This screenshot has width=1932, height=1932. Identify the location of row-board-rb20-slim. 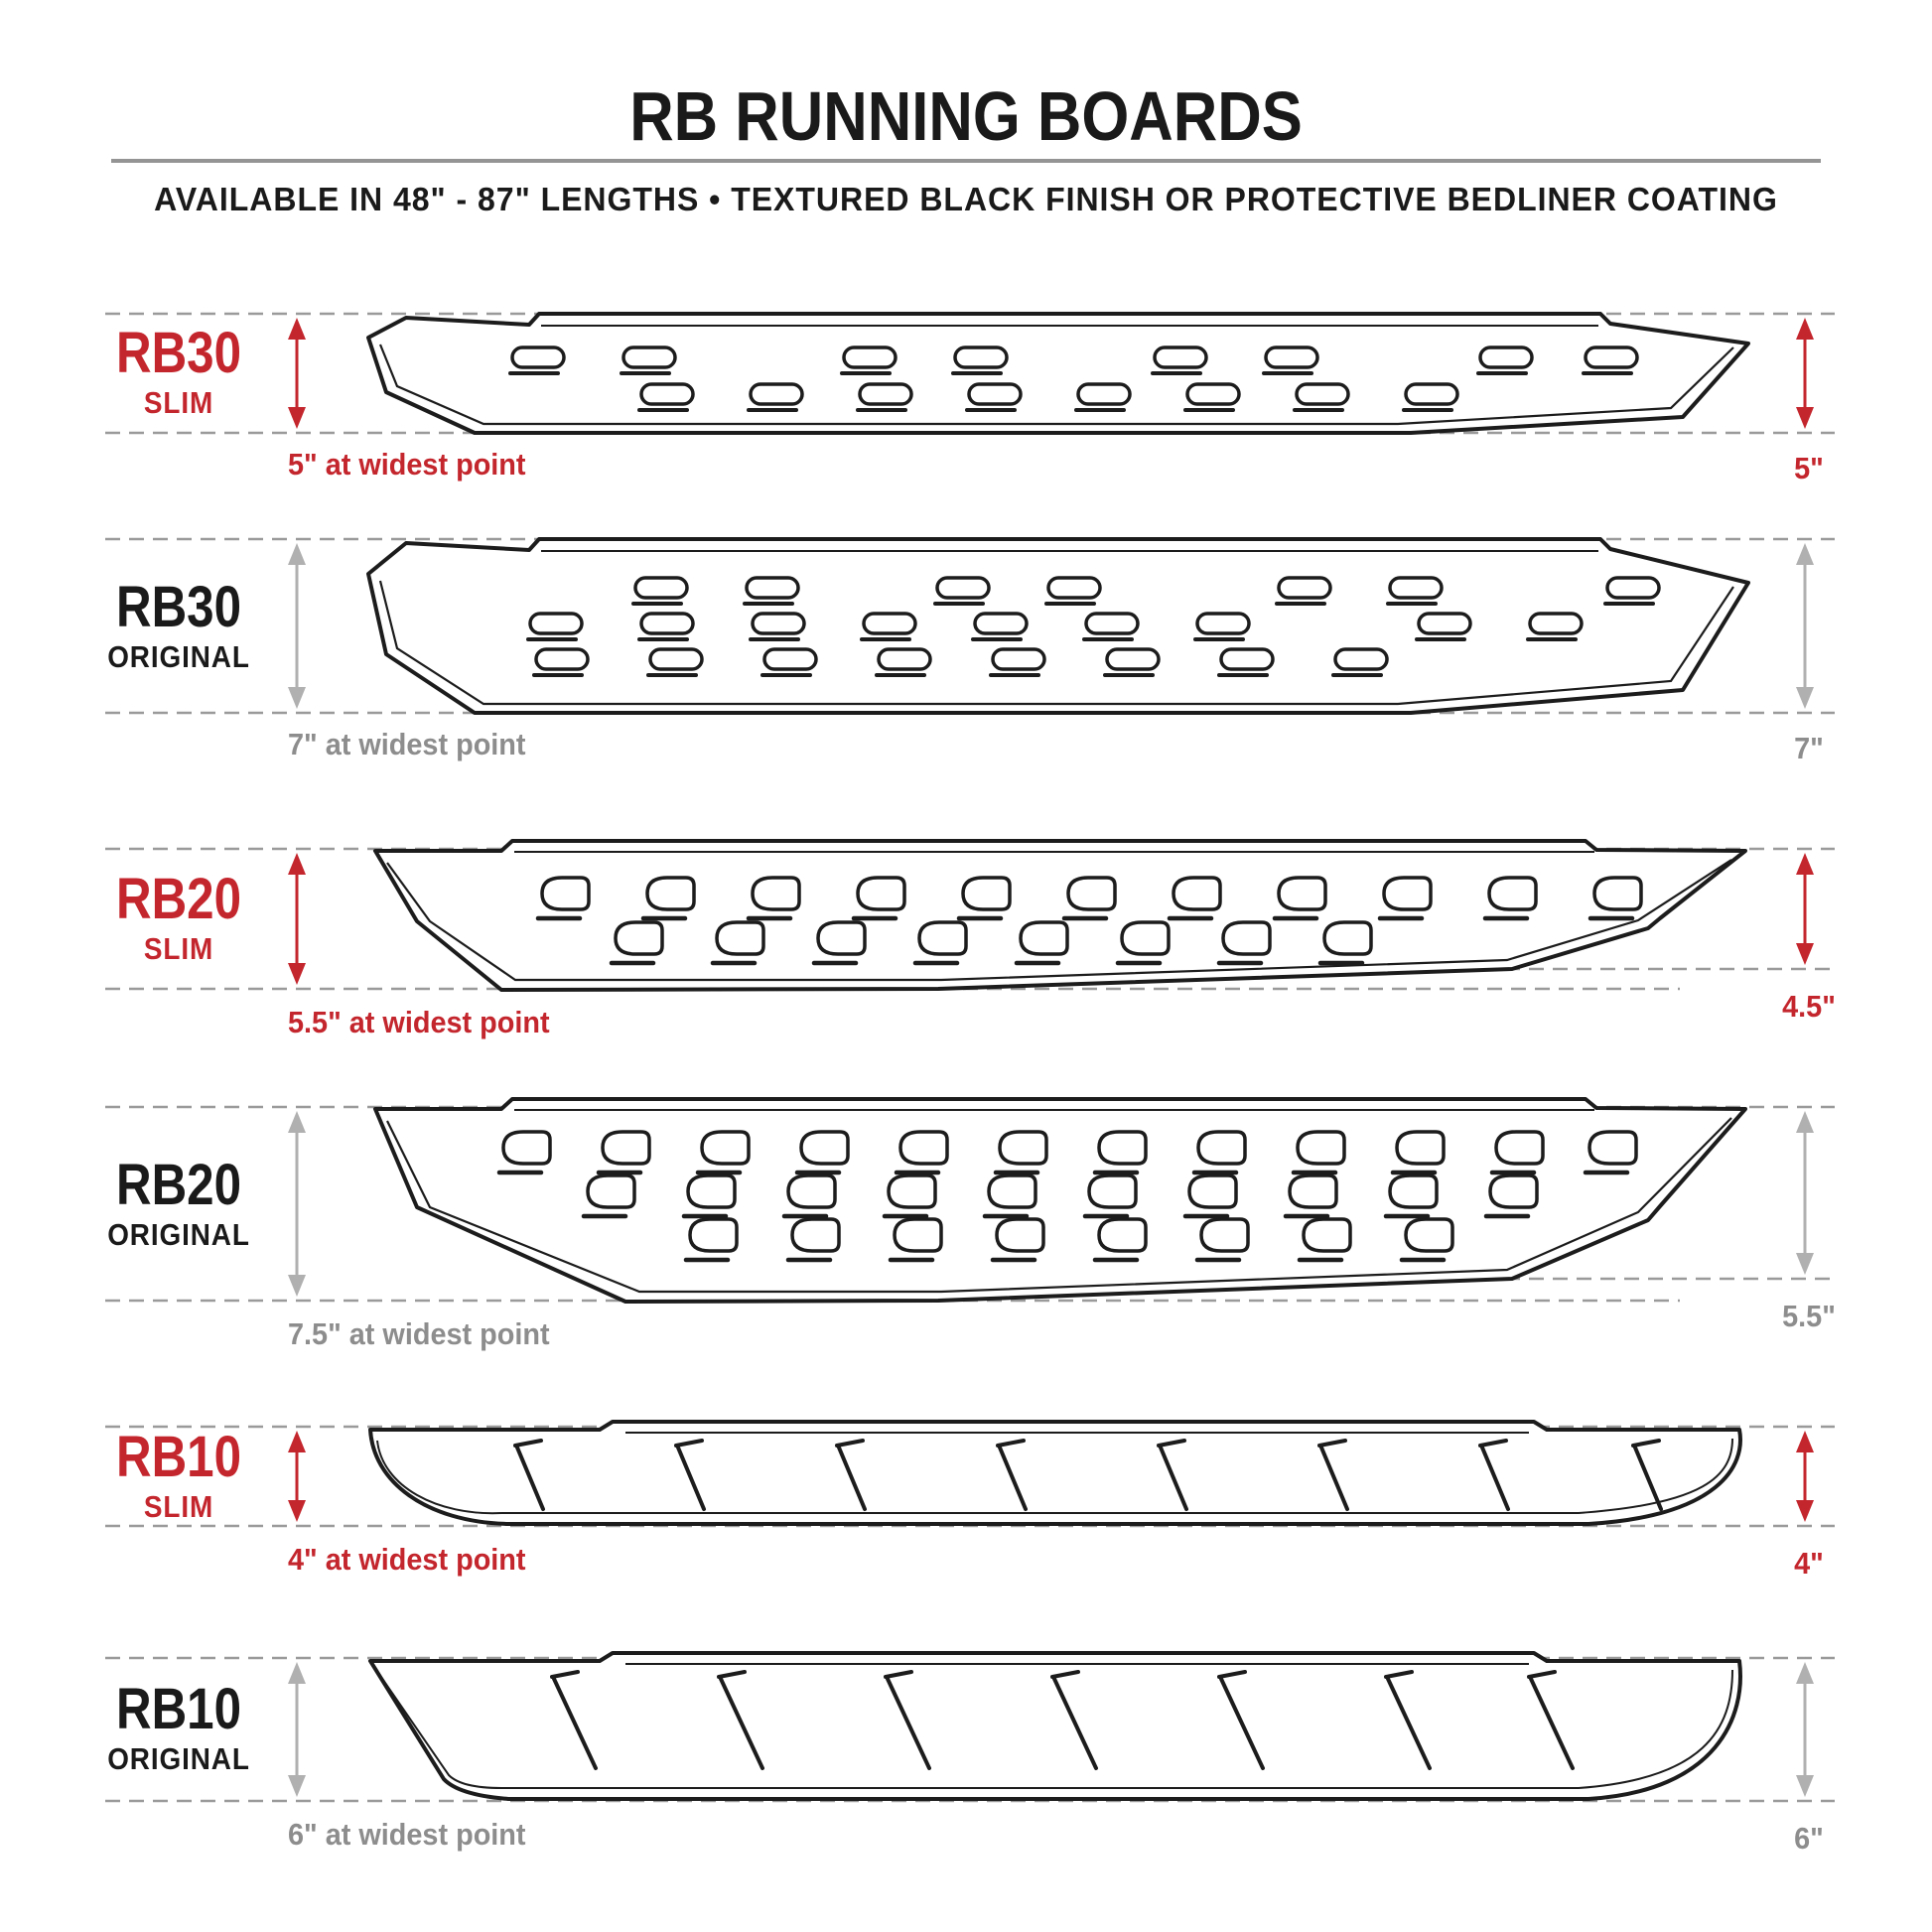
(970, 915).